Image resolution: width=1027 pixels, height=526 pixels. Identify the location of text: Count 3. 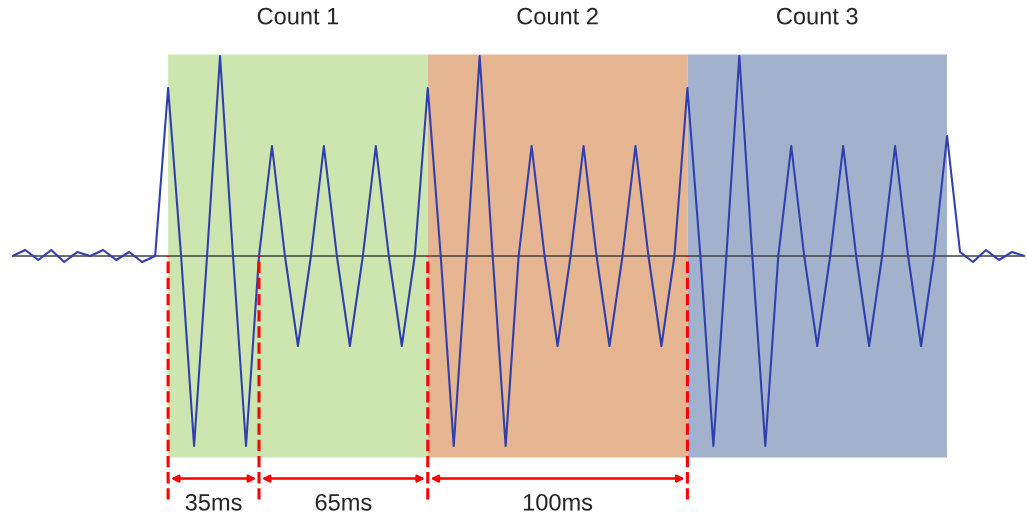
(817, 16).